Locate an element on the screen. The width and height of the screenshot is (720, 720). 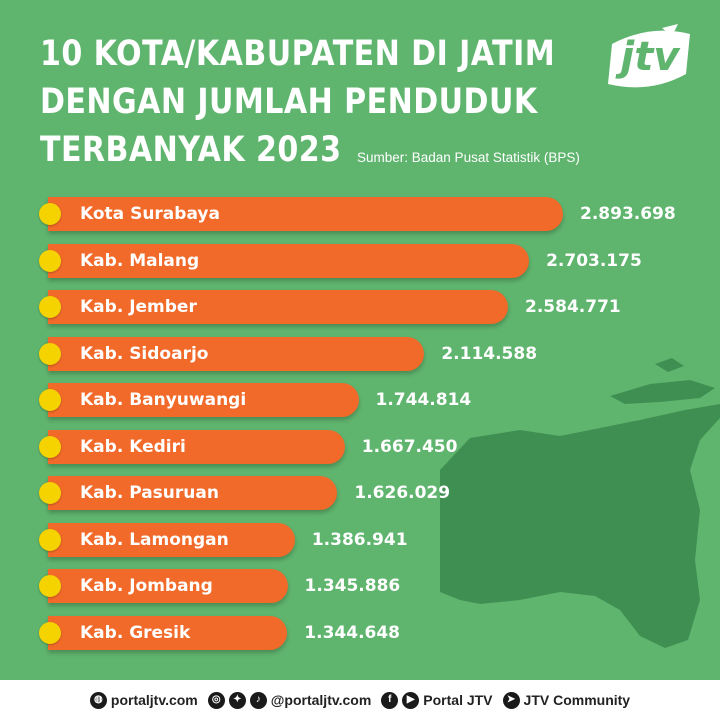
footer-social: ◎ ✦ ♪ @portaljtv.com is located at coordinates (289, 700).